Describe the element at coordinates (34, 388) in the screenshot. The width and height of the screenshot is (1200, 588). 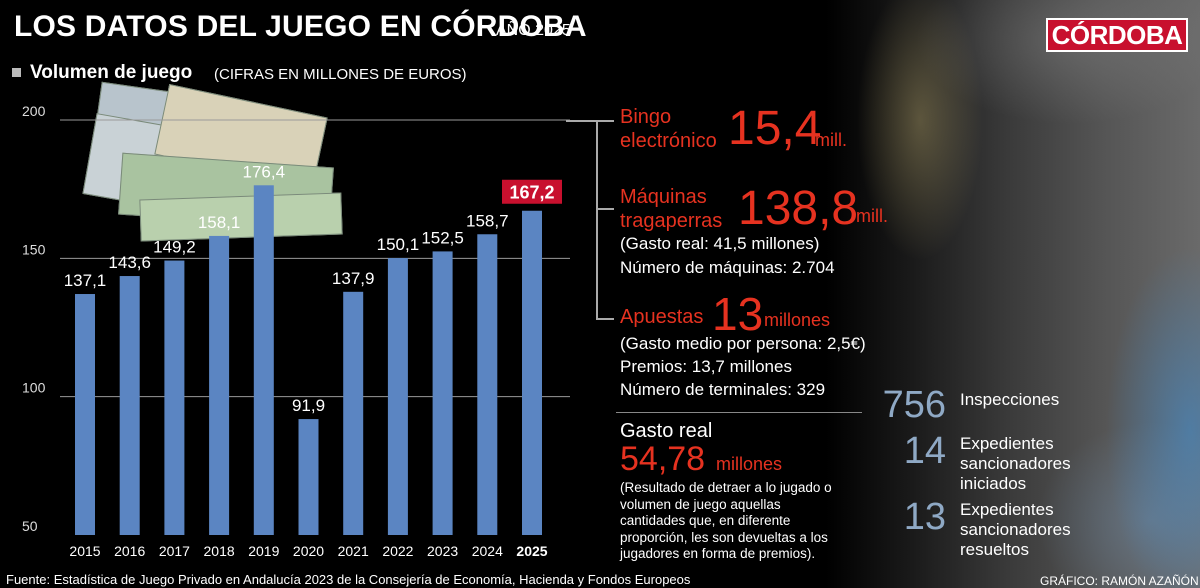
I see `y-tick-label: 100` at that location.